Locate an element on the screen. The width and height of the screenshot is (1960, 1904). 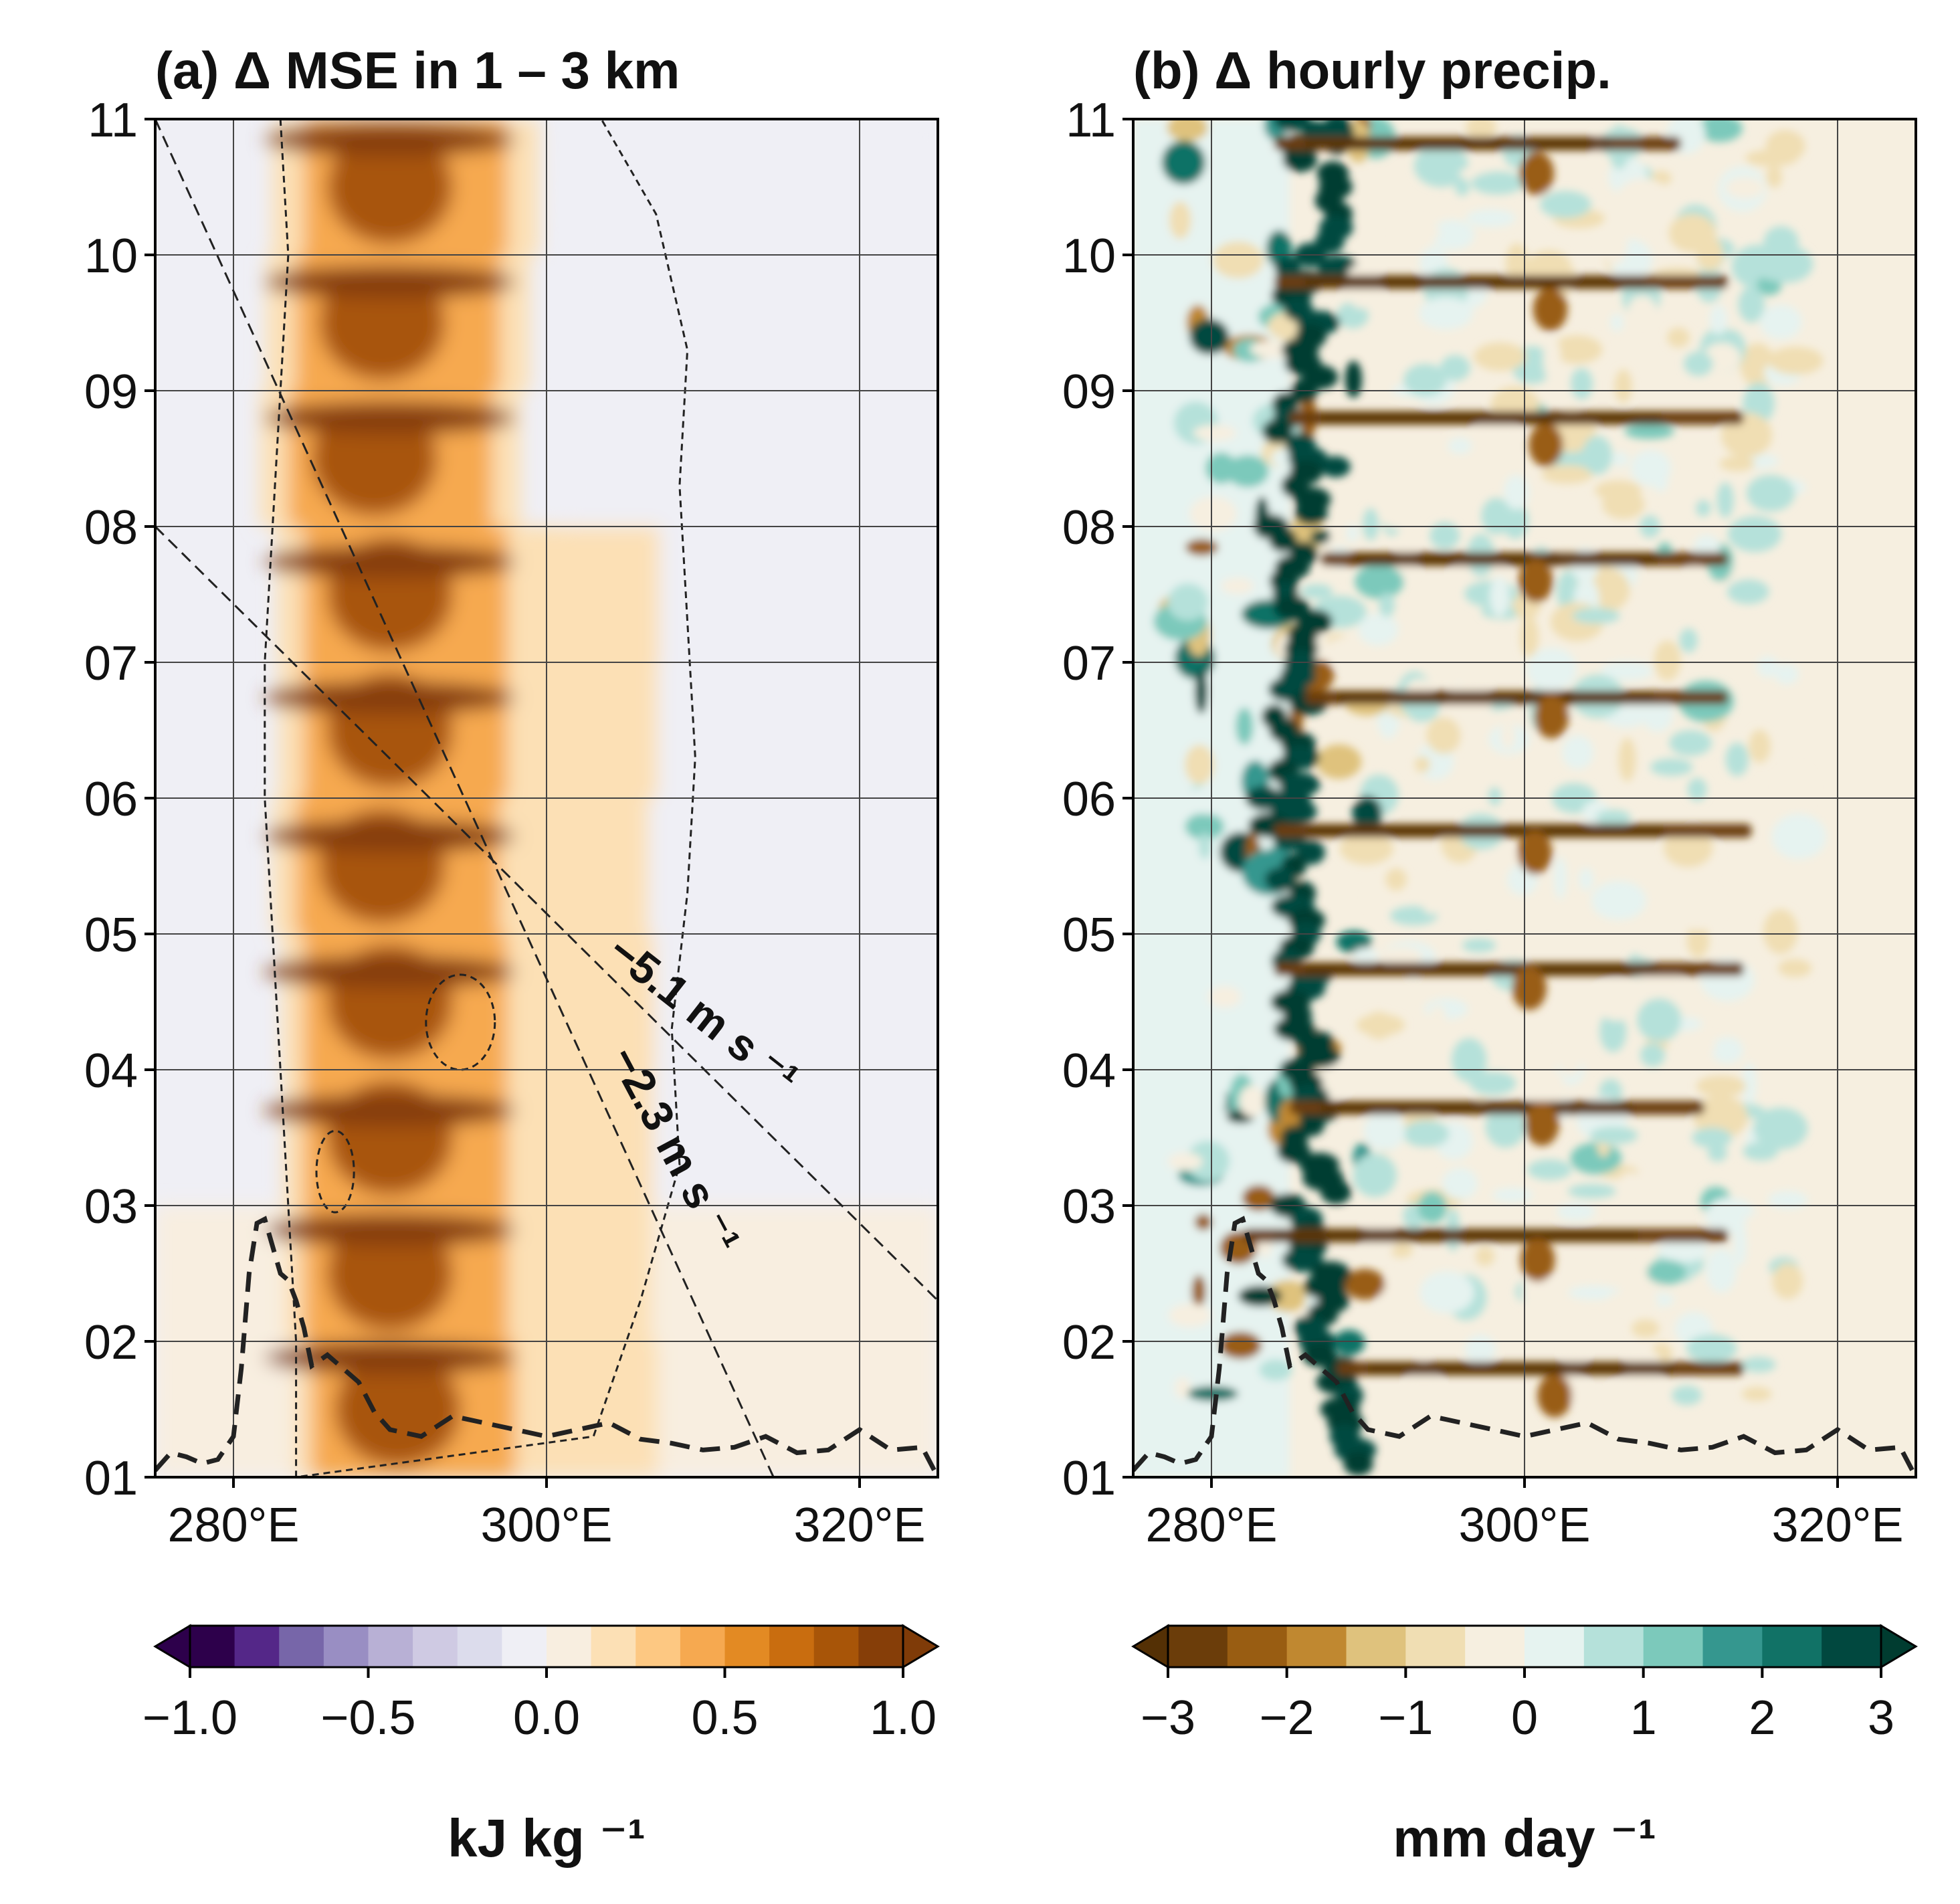
y-tick-label: 07 is located at coordinates (1089, 663).